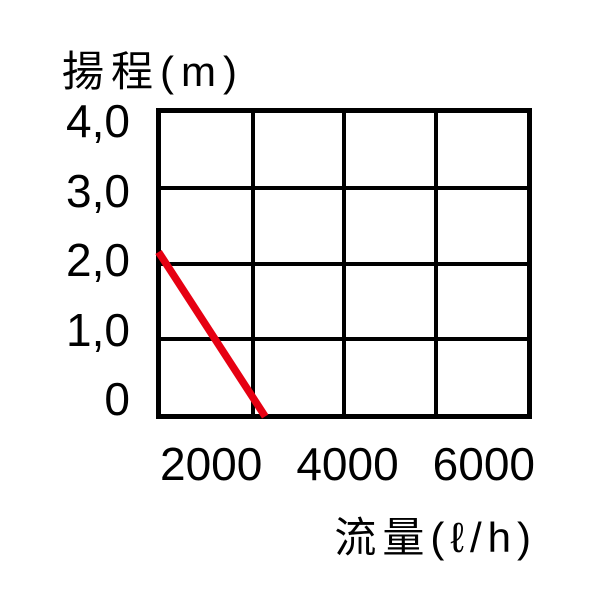 This screenshot has height=600, width=600. Describe the element at coordinates (117, 399) in the screenshot. I see `y-tick-label: 0` at that location.